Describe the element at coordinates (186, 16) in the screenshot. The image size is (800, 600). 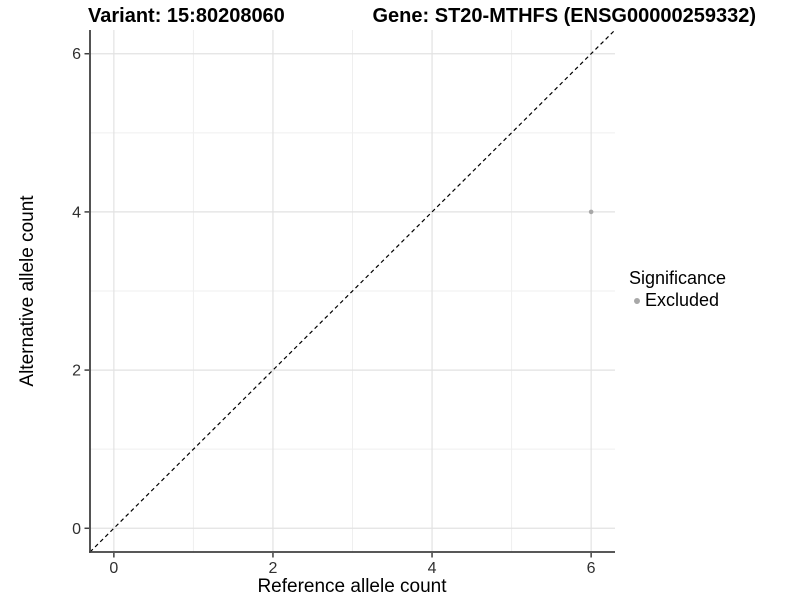
I see `plot-title-variant: Variant: 15:80208060` at that location.